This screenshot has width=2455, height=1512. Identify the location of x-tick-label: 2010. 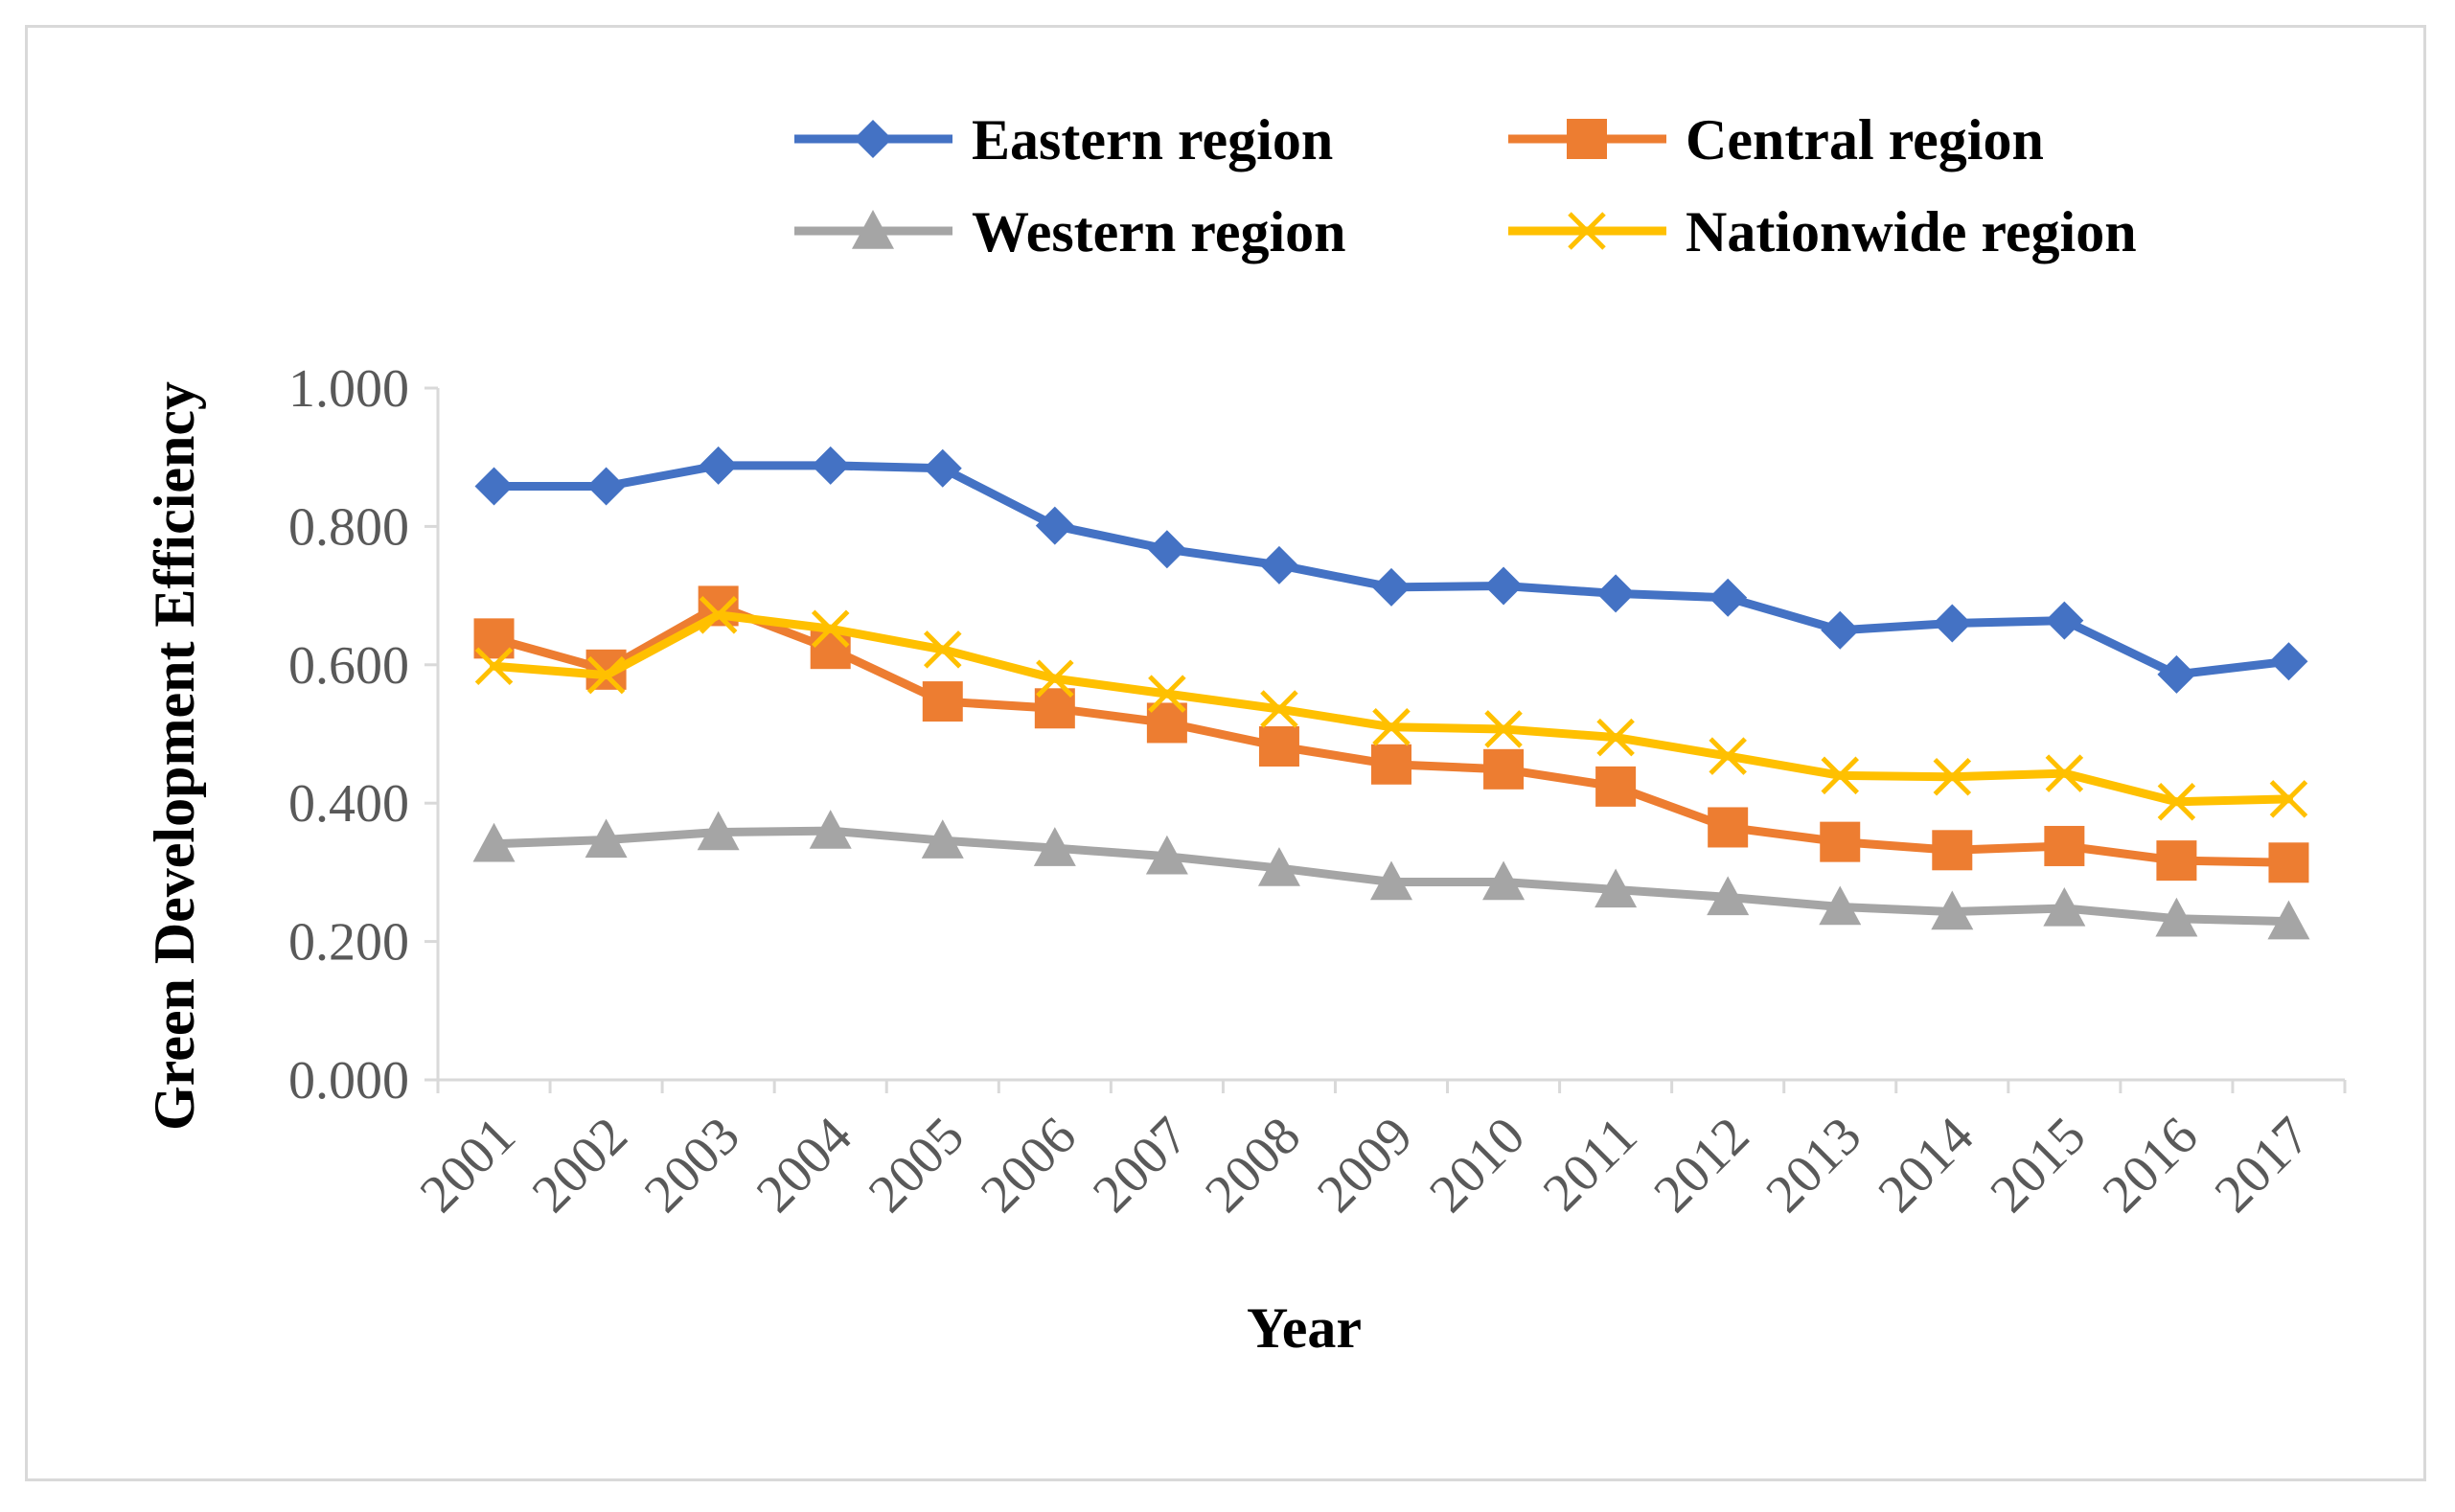
(1477, 1165).